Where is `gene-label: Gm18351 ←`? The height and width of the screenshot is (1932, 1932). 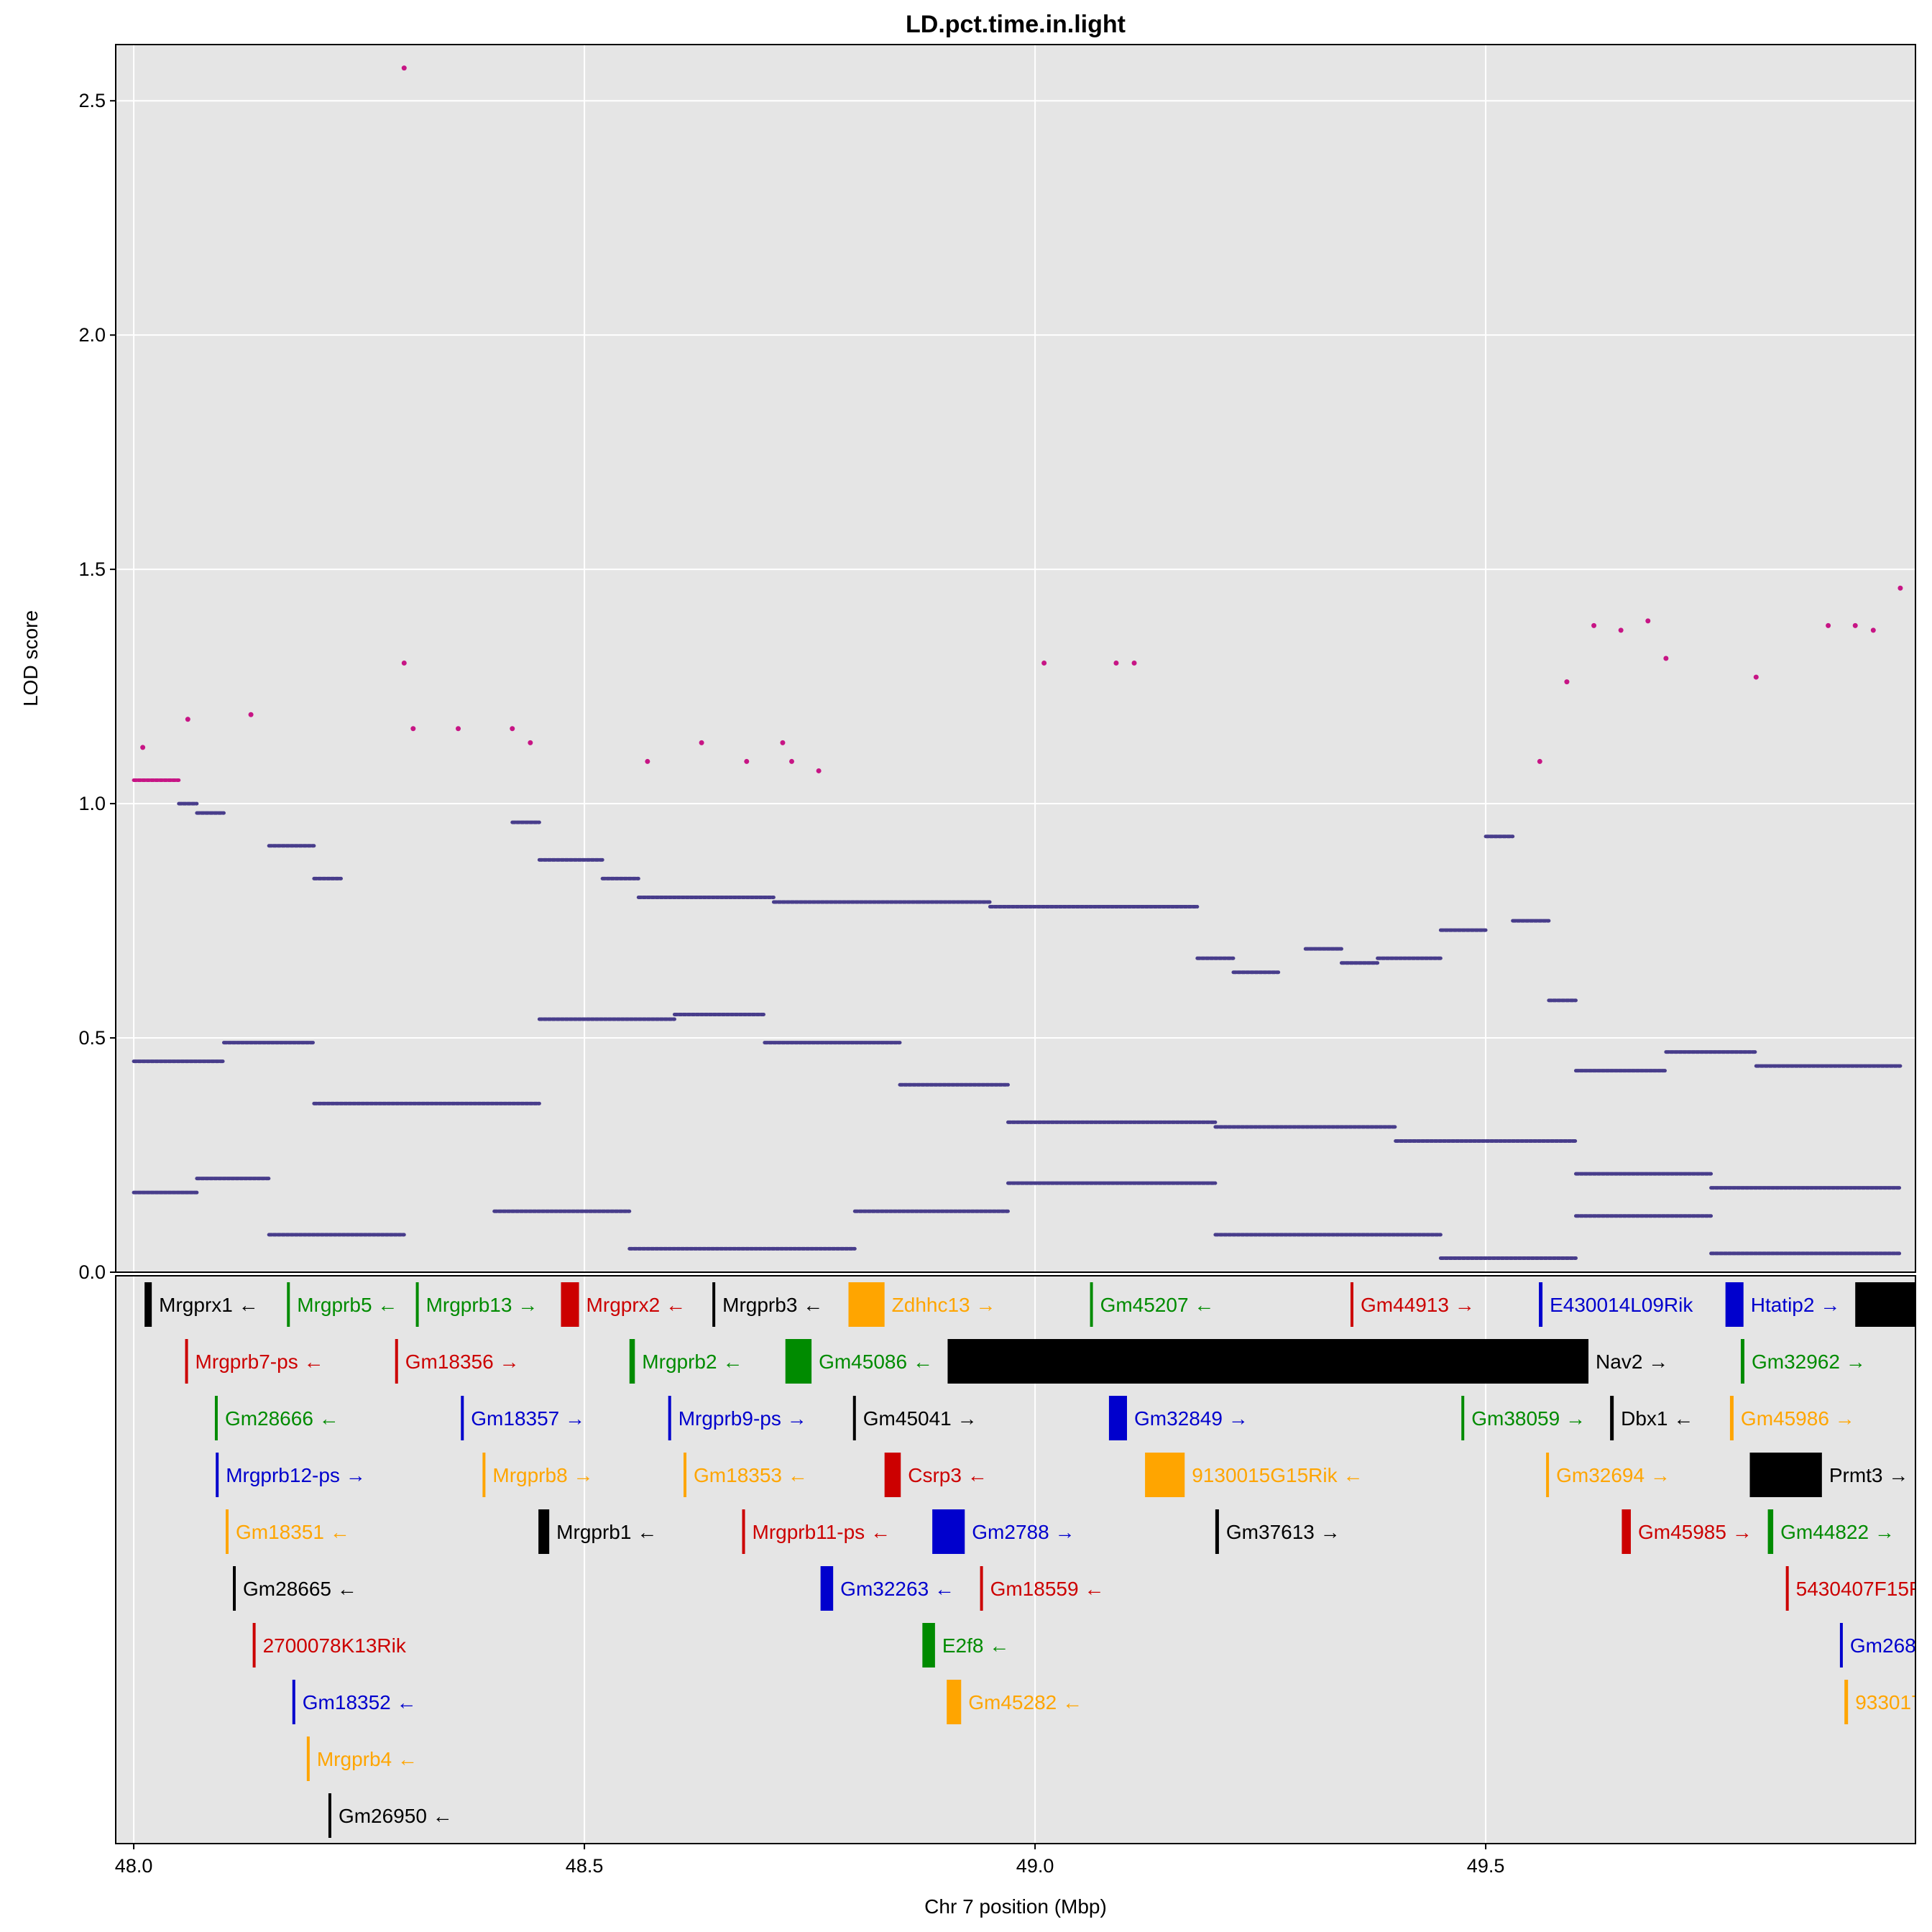
gene-label: Gm18351 ← is located at coordinates (293, 1532).